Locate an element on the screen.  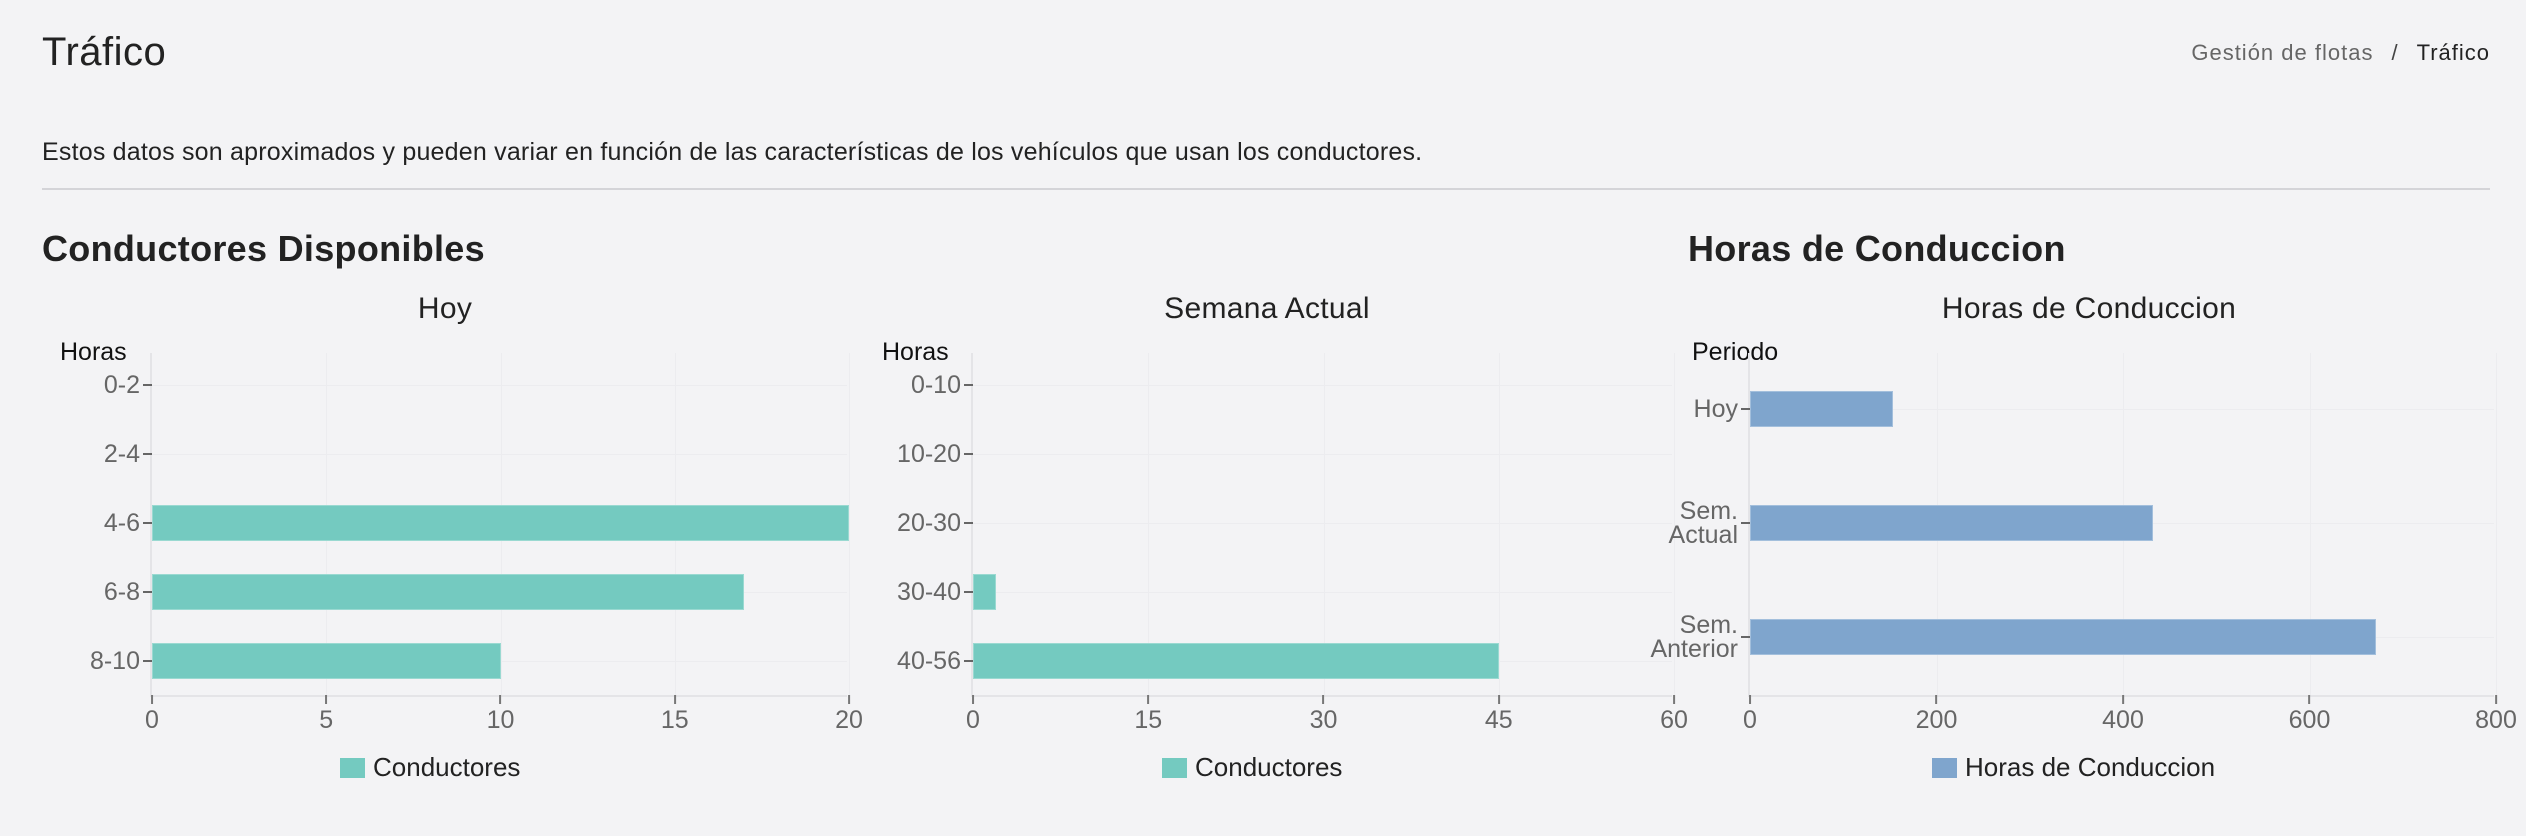
x-tick: 30 is located at coordinates (1323, 715).